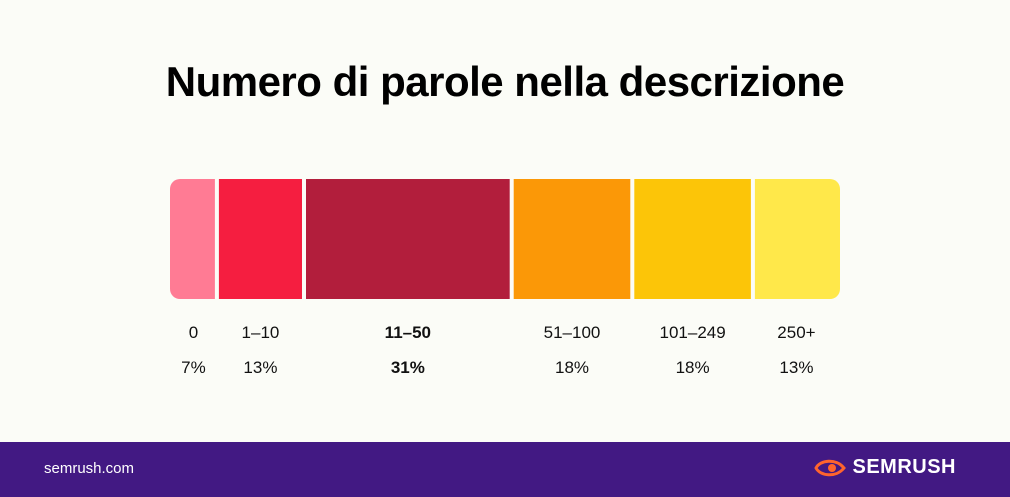 The height and width of the screenshot is (497, 1010). What do you see at coordinates (261, 332) in the screenshot?
I see `category-label-1: 1–10` at bounding box center [261, 332].